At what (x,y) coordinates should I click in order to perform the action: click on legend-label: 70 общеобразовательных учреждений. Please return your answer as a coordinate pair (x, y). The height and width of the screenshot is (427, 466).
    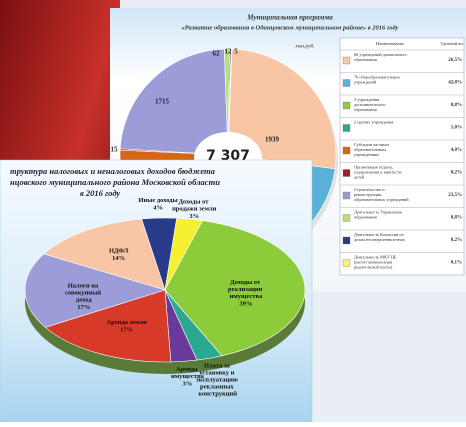
    Looking at the image, I should click on (377, 79).